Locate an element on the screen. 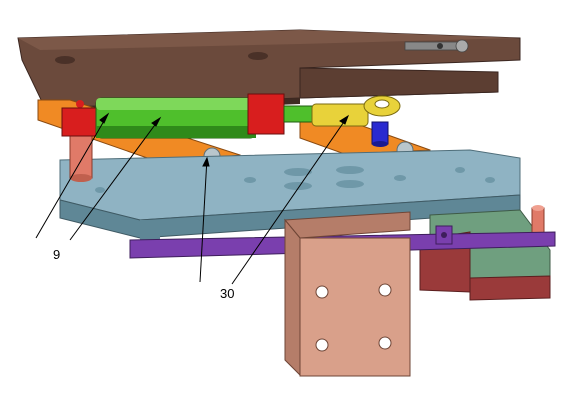  callout-label-30: 30 is located at coordinates (227, 293).